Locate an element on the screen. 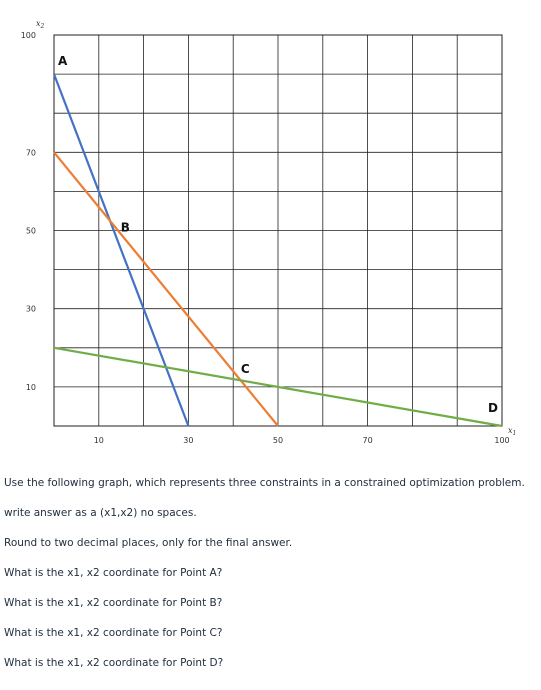  point-label-d: D is located at coordinates (493, 408).